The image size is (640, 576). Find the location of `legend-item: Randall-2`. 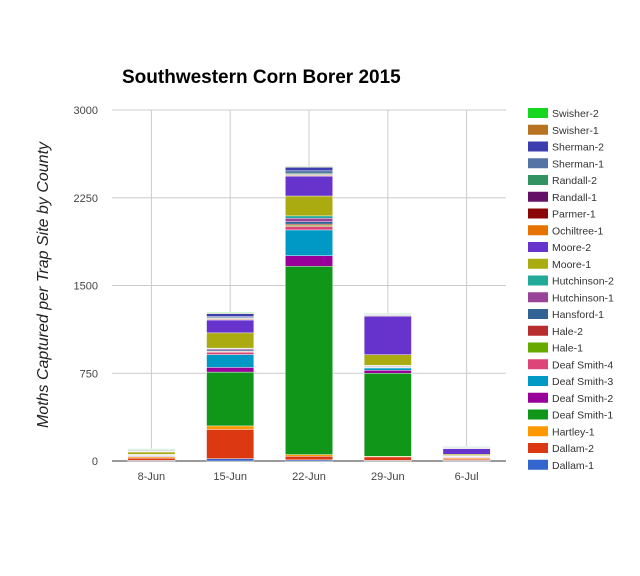

legend-item: Randall-2 is located at coordinates (562, 181).